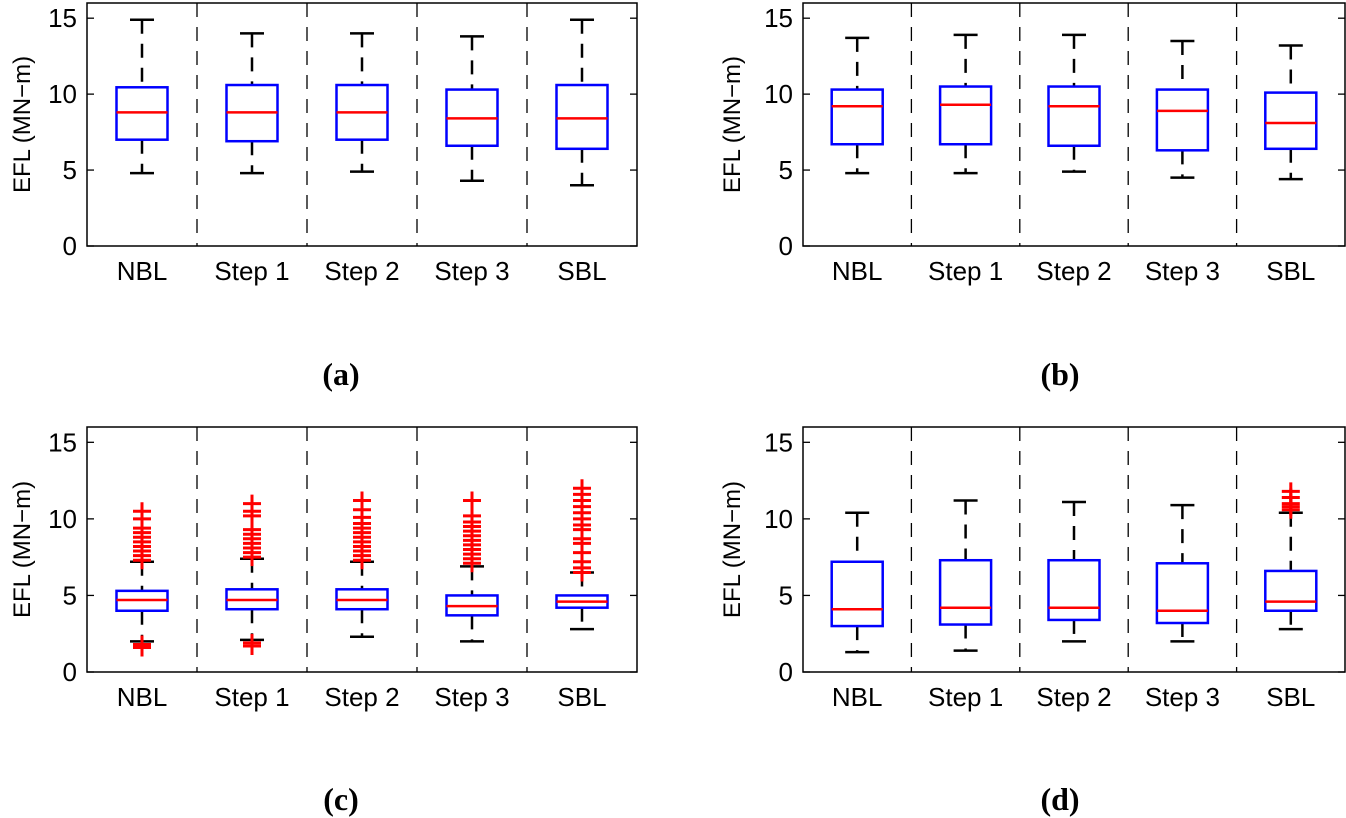 The image size is (1346, 818). Describe the element at coordinates (1059, 799) in the screenshot. I see `panel-label: (d)` at that location.